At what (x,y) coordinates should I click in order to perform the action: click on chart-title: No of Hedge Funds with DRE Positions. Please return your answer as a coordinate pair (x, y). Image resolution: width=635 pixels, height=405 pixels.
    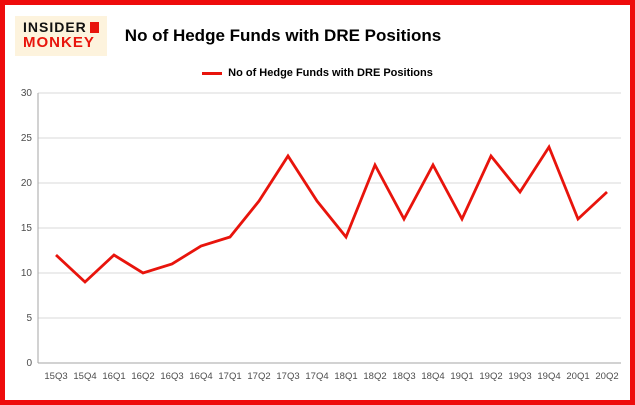
    Looking at the image, I should click on (283, 35).